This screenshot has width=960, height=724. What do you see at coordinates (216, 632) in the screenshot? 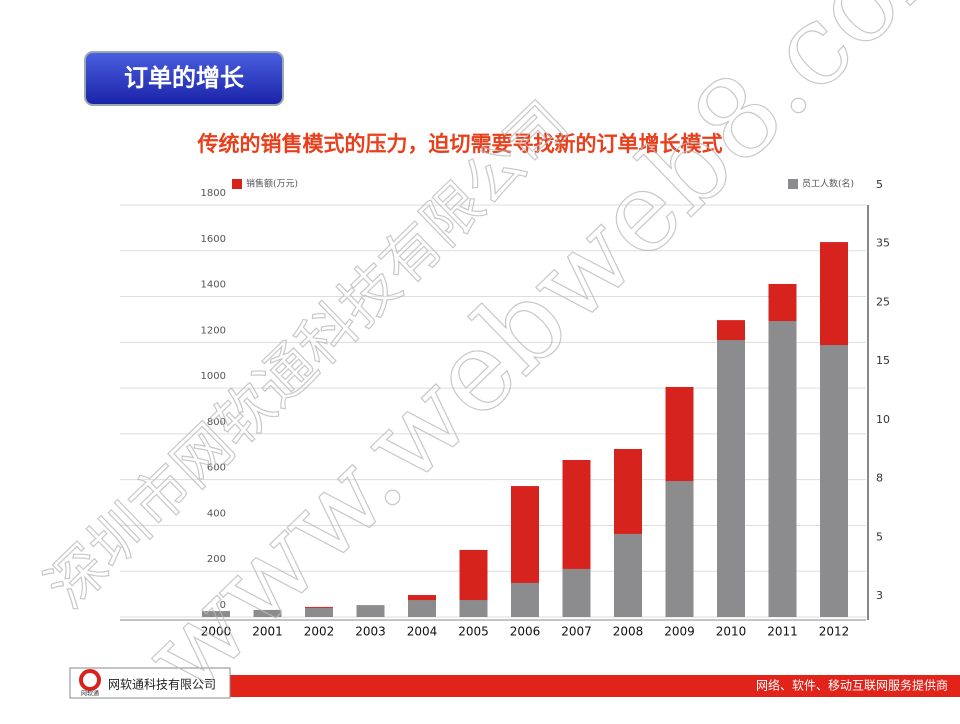
I see `x-tick-label: 2000` at bounding box center [216, 632].